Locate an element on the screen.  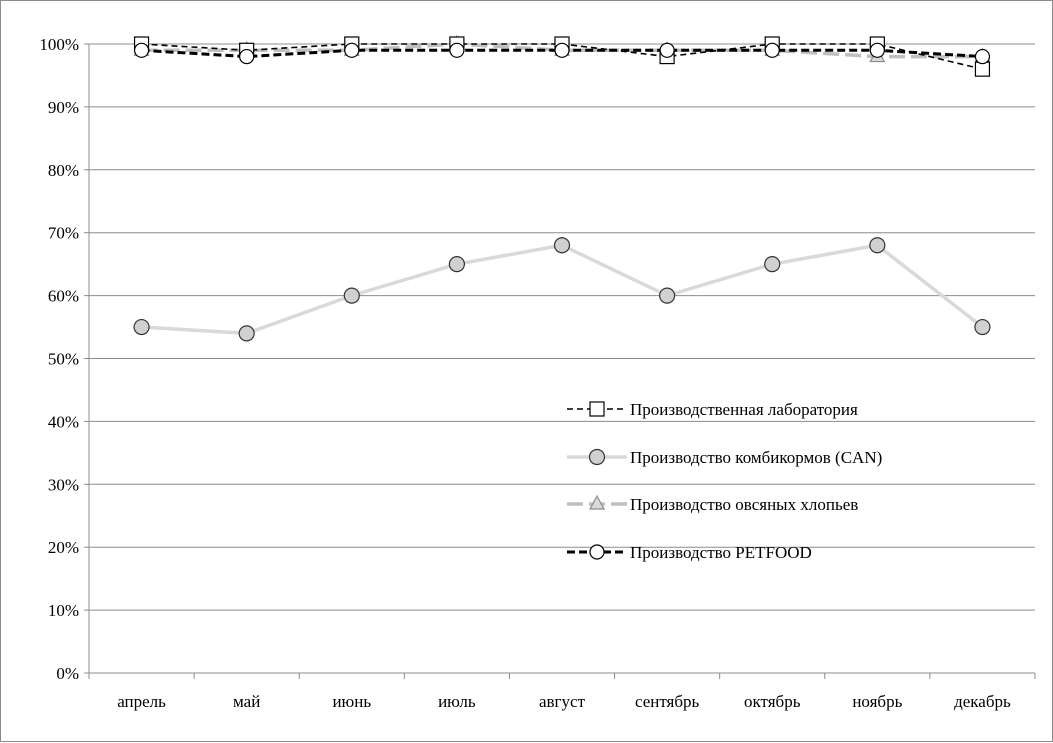
x-tick-label: ноябрь is located at coordinates (877, 701).